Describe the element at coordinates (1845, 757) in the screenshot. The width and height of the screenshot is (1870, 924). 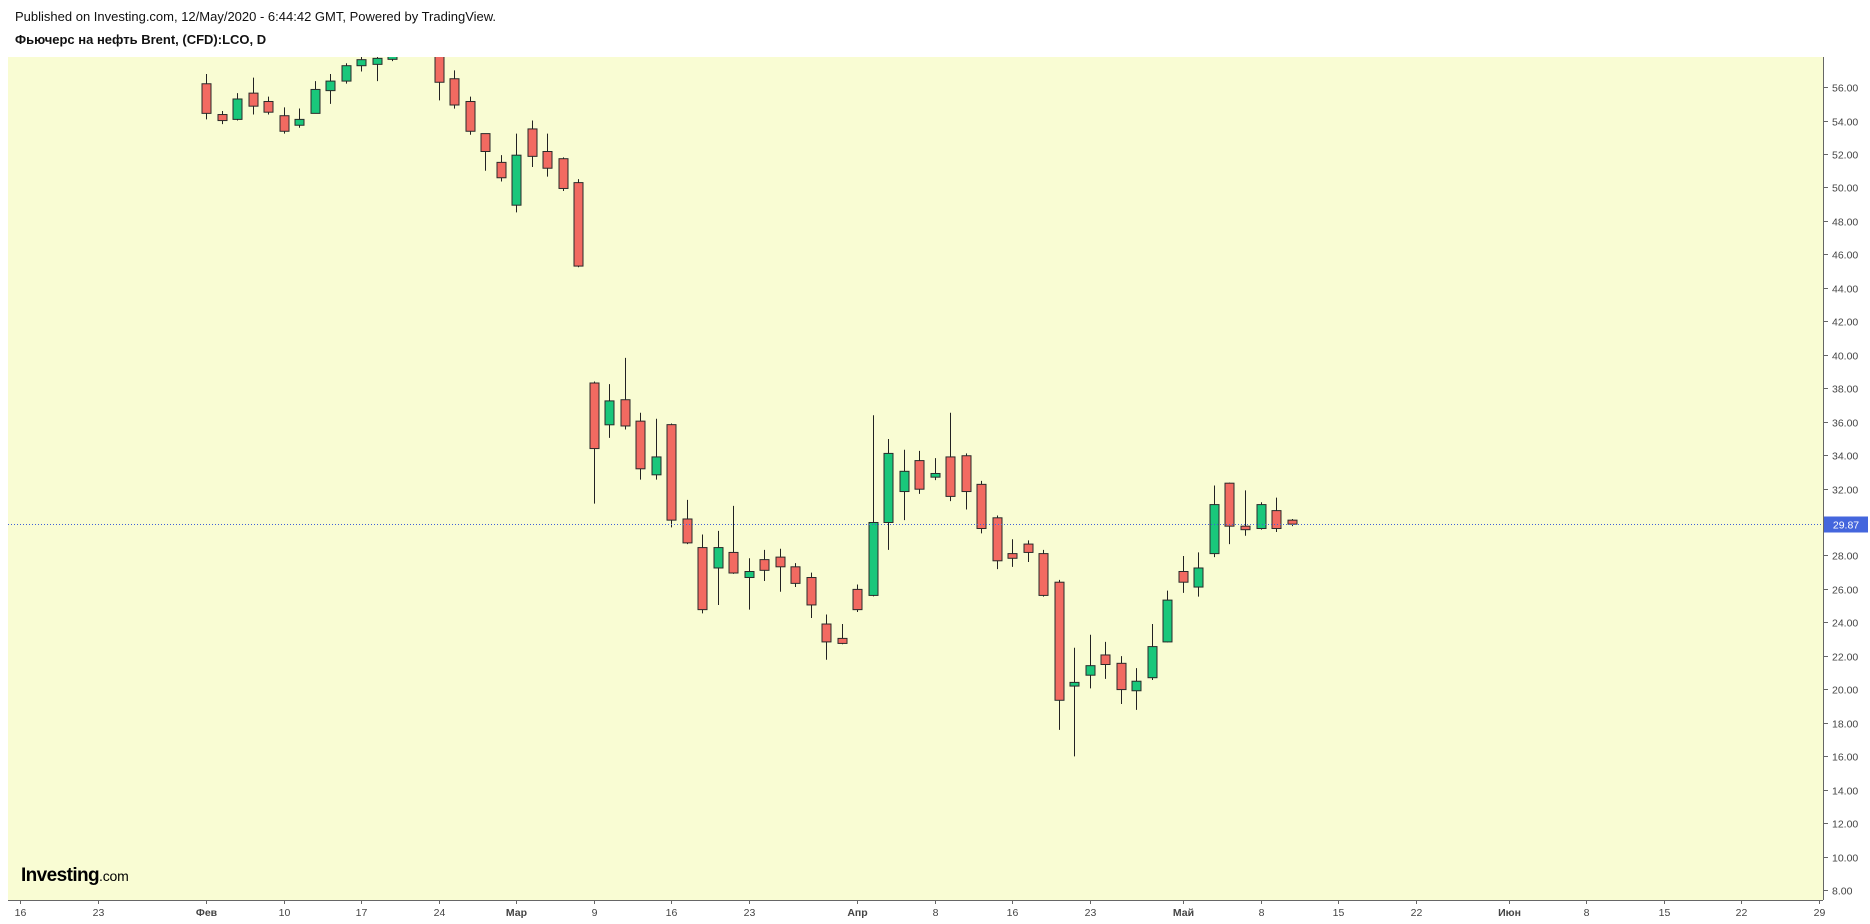
I see `y-tick-label: 16.00` at that location.